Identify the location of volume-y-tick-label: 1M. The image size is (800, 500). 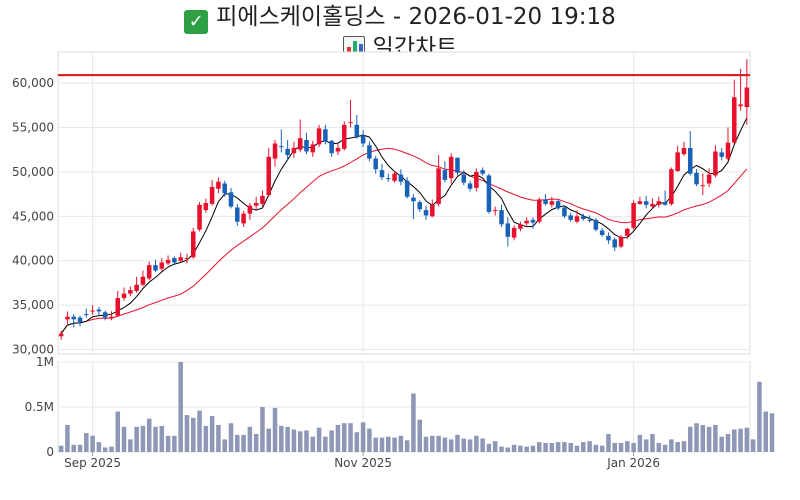
(45, 362).